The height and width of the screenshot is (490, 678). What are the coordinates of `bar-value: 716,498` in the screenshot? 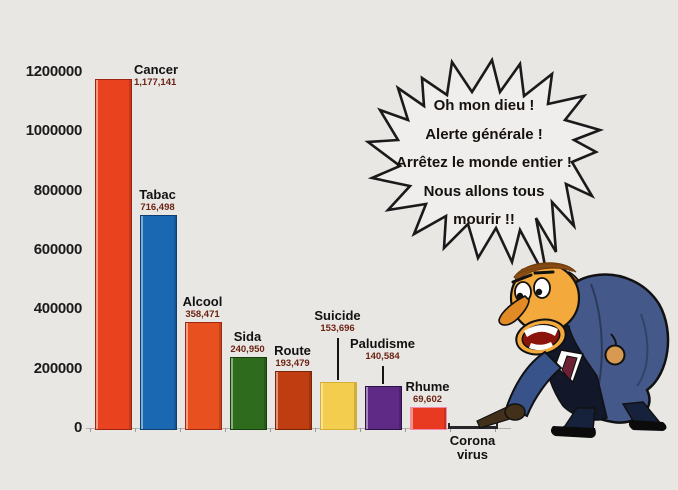 It's located at (157, 207).